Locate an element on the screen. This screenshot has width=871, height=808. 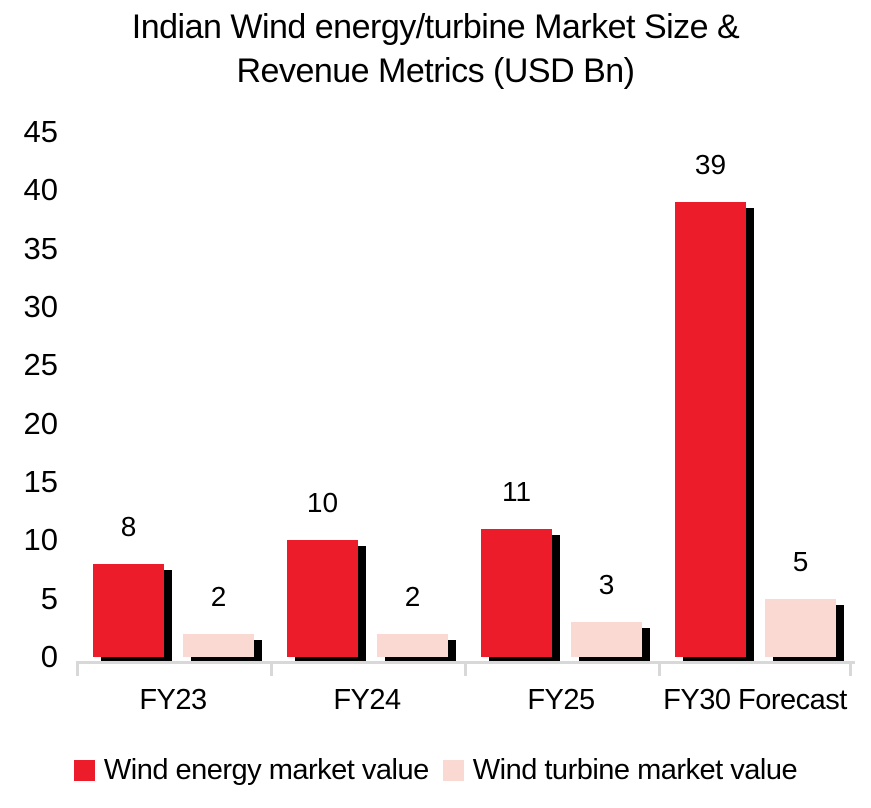
bar-wind-energy-market-value-fy25 is located at coordinates (516, 593).